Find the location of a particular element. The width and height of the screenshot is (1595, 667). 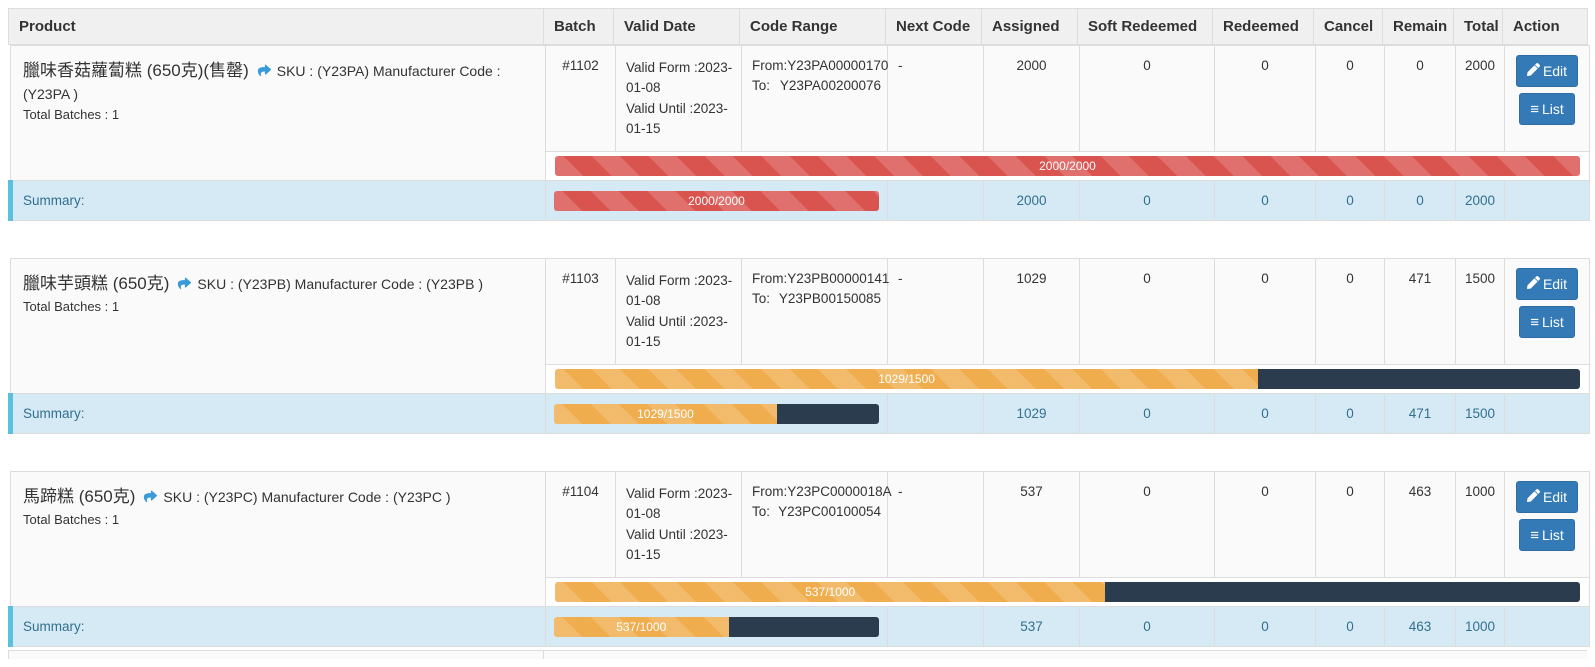

code-range-cell: From: Y23PA00000170 To: Y23PA00200076 is located at coordinates (814, 98).